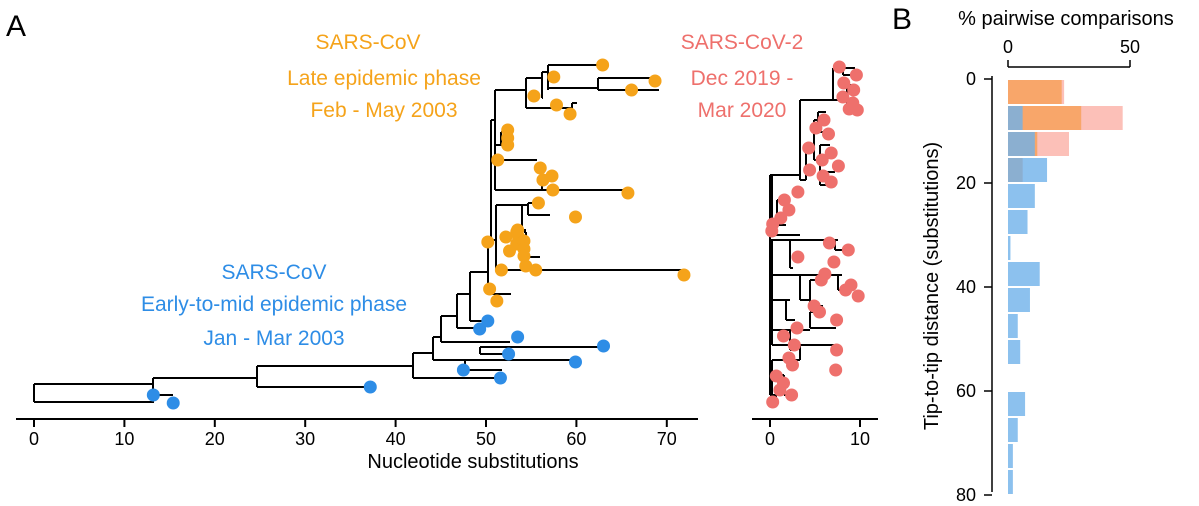  I want to click on hist-y-tick-label: 40, so click(966, 287).